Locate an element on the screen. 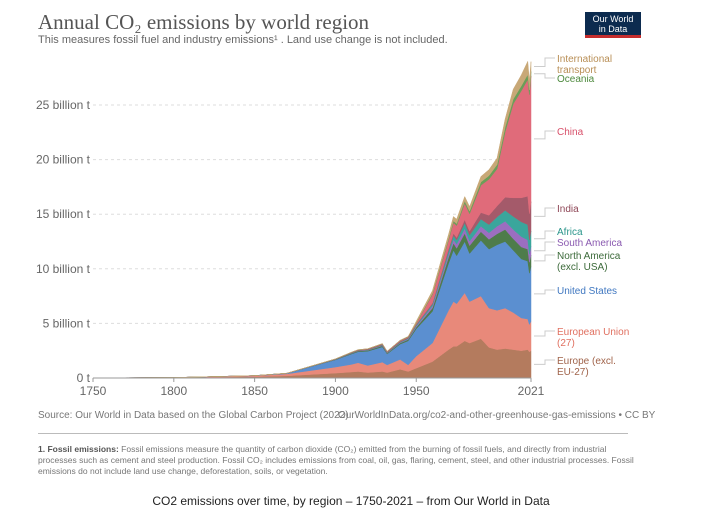 The height and width of the screenshot is (516, 702). series-label: Africa is located at coordinates (570, 232).